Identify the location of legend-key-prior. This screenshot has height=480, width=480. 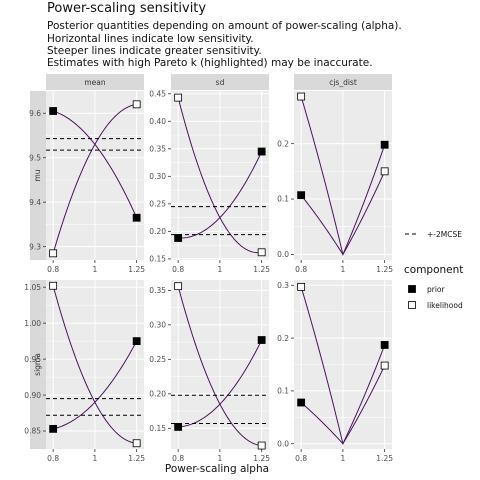
(412, 289).